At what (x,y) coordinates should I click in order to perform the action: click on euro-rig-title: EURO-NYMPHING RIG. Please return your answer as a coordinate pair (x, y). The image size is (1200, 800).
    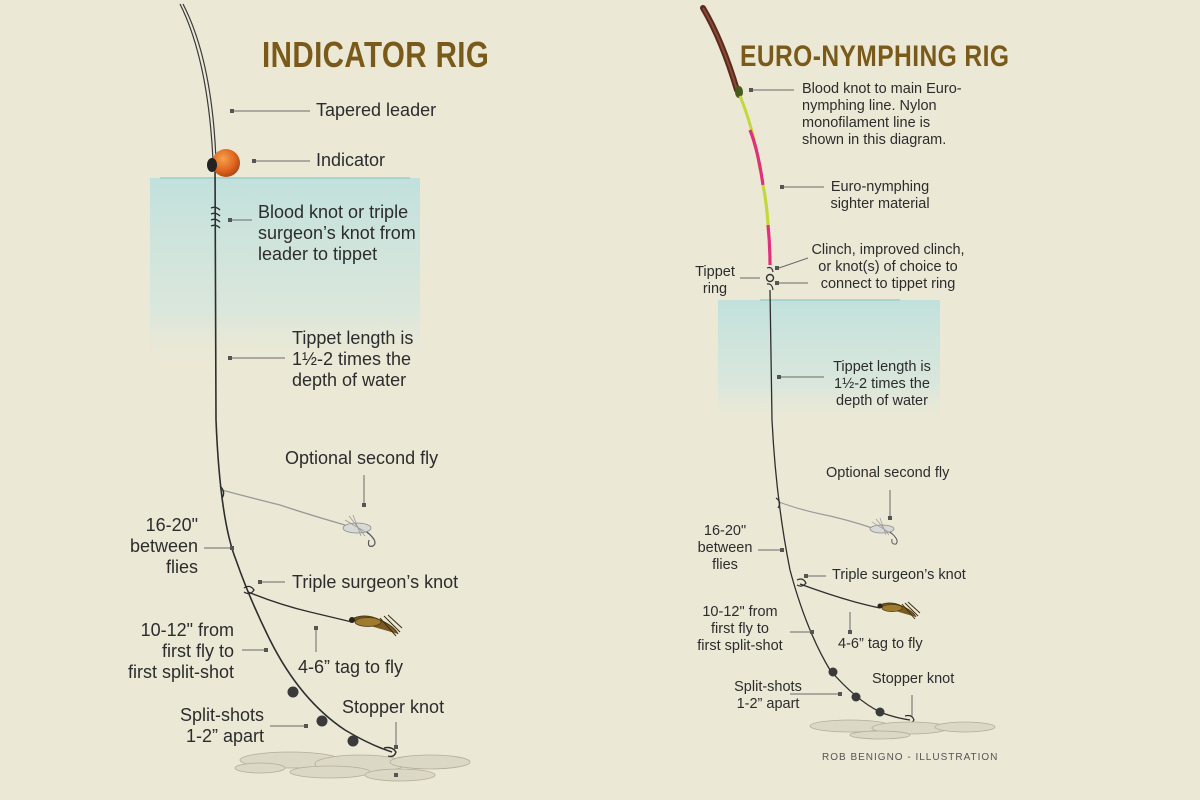
    Looking at the image, I should click on (875, 56).